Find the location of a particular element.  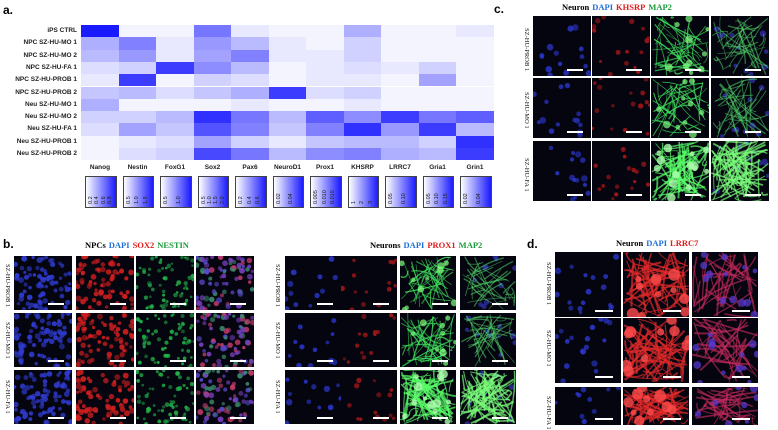

title-part: LRRC7 is located at coordinates (684, 243).